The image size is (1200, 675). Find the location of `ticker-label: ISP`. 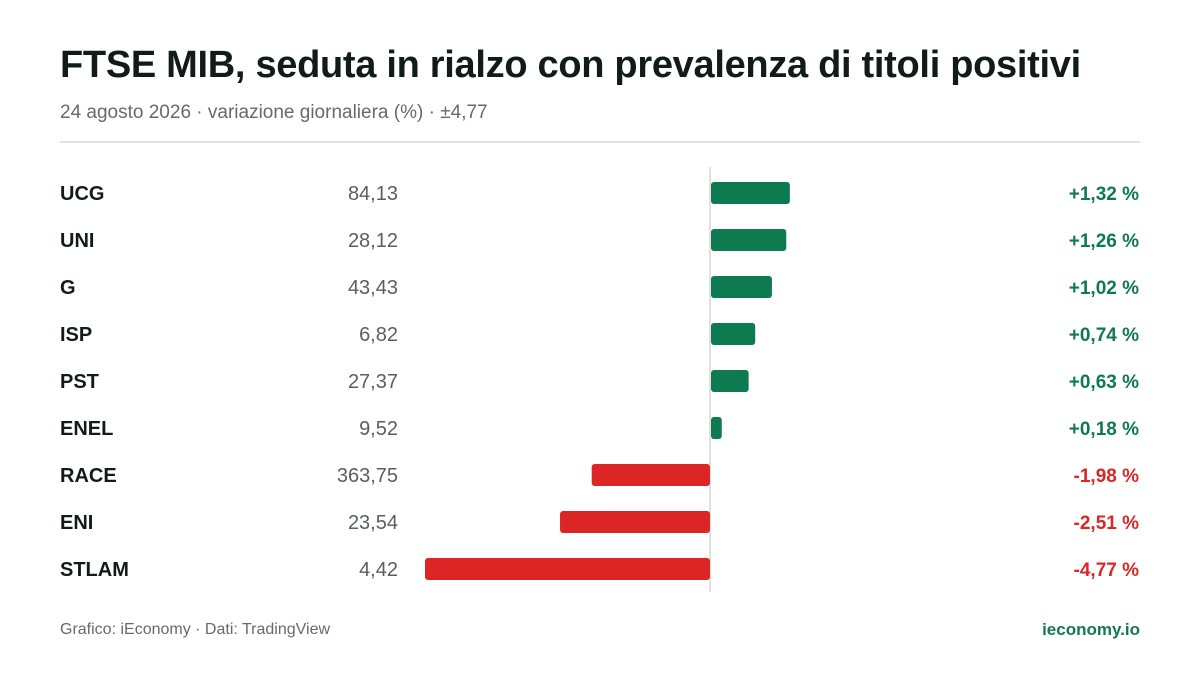

ticker-label: ISP is located at coordinates (76, 335).